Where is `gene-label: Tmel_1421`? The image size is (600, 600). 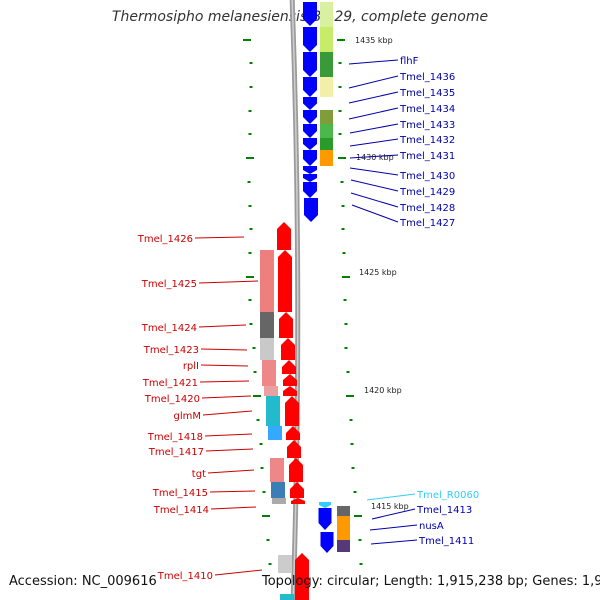 gene-label: Tmel_1421 is located at coordinates (170, 383).